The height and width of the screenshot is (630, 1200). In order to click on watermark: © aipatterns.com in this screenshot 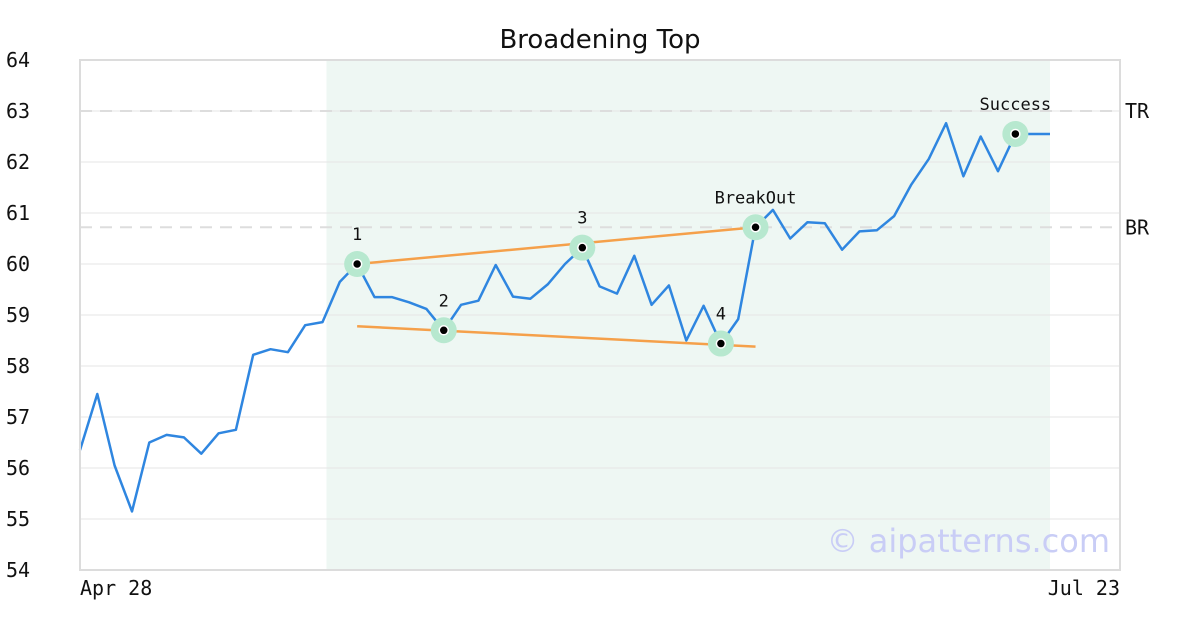, I will do `click(968, 541)`.